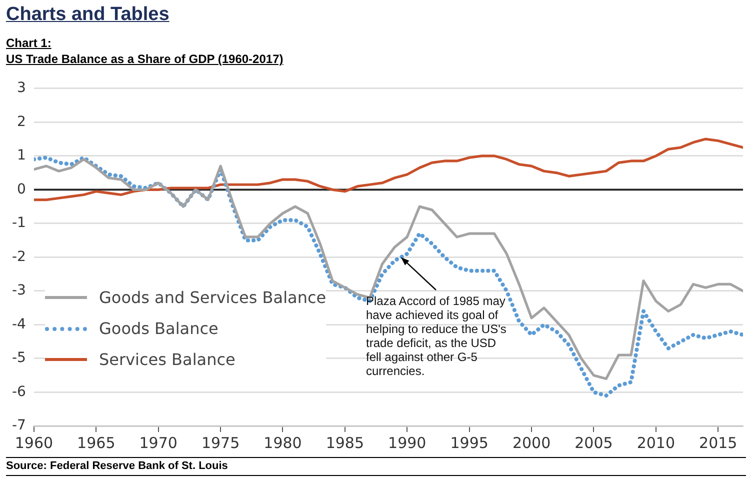  I want to click on y-tick-label: -1, so click(19, 223).